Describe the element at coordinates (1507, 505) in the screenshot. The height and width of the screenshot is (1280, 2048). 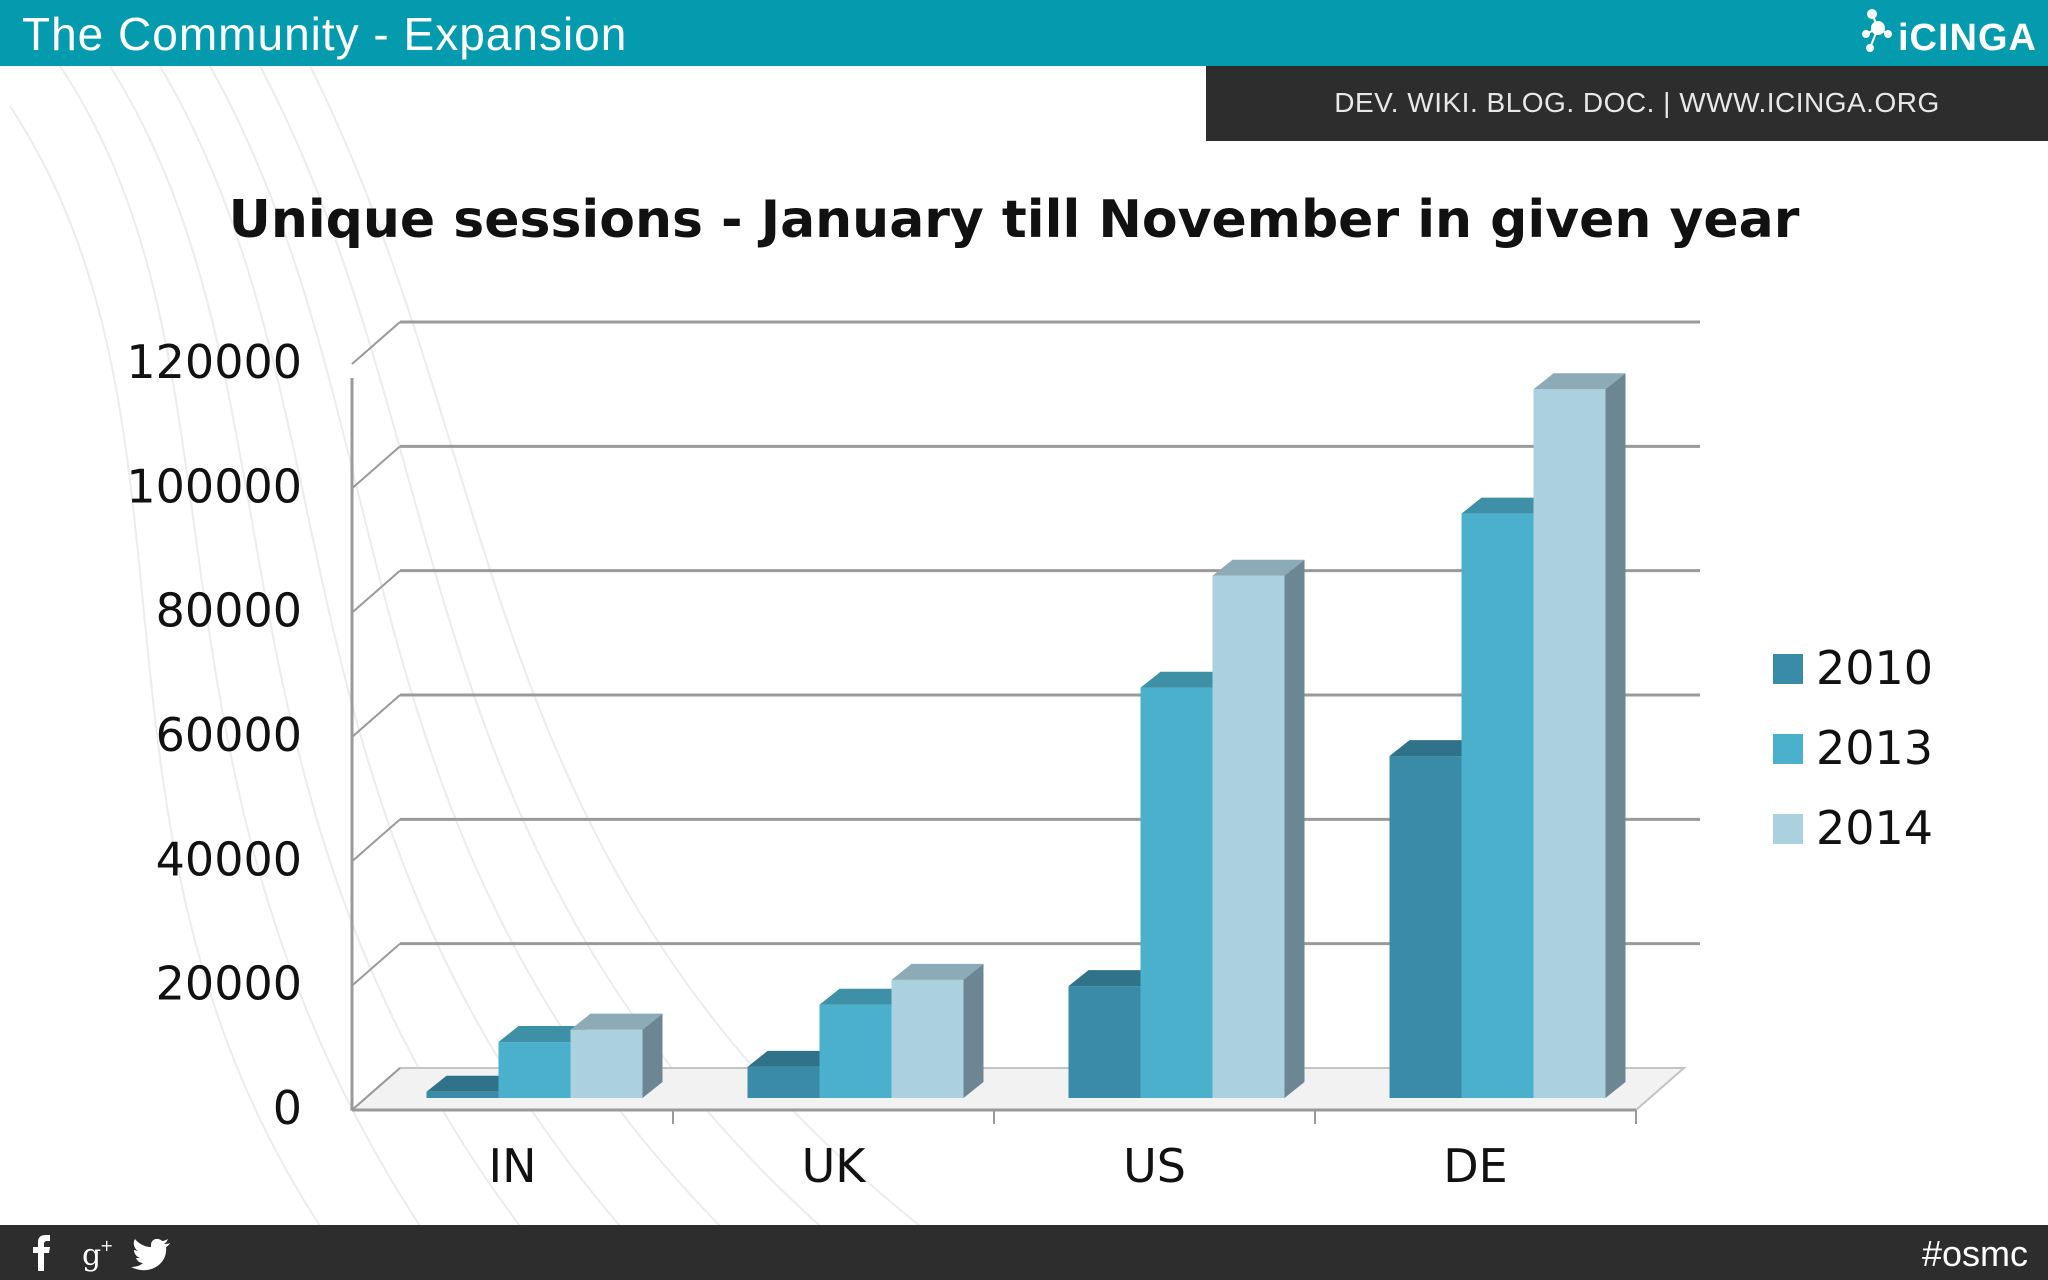
I see `bar-top-DE-2013` at that location.